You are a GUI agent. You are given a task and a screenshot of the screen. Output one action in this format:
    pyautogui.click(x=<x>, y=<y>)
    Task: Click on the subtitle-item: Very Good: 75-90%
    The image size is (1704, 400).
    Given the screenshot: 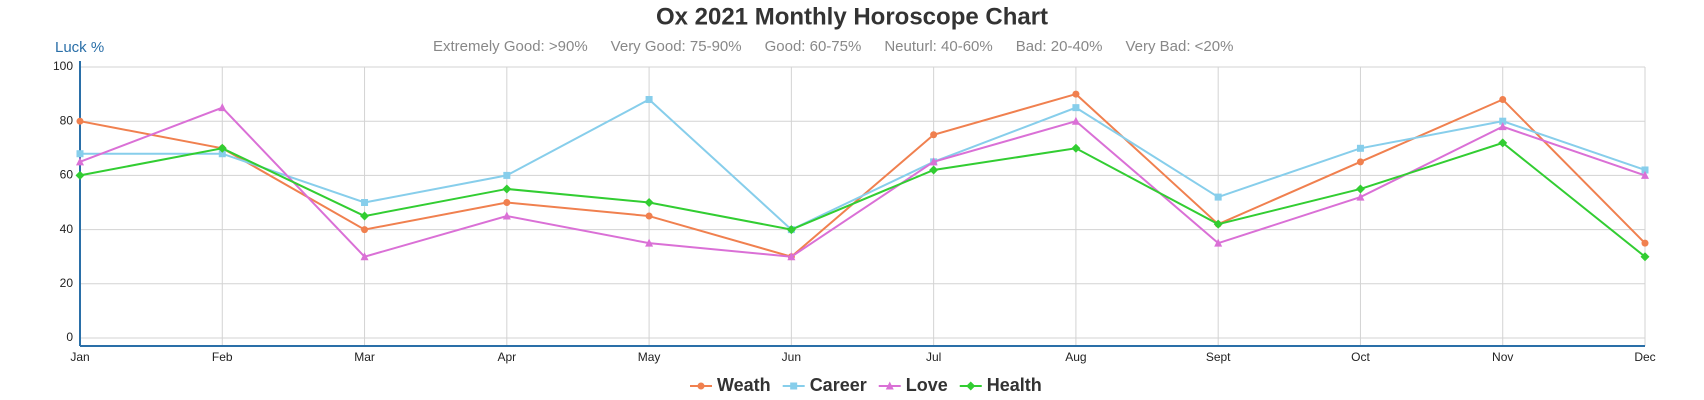 What is the action you would take?
    pyautogui.click(x=676, y=46)
    